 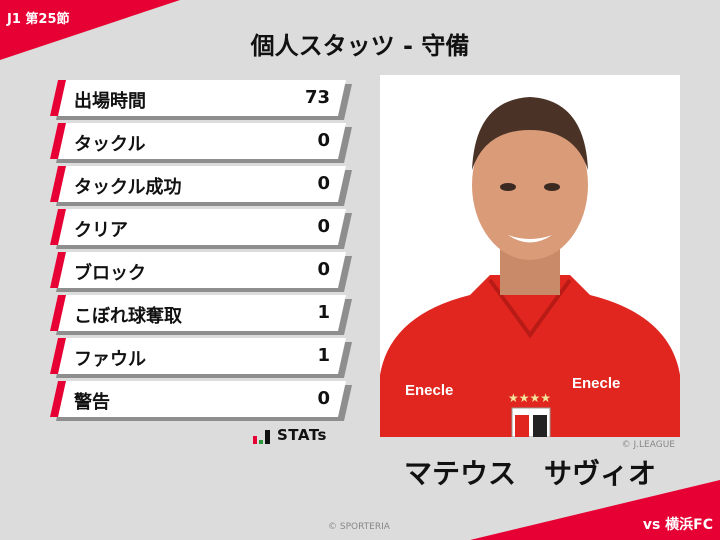 I want to click on stat-label: 出場時間, so click(x=110, y=101).